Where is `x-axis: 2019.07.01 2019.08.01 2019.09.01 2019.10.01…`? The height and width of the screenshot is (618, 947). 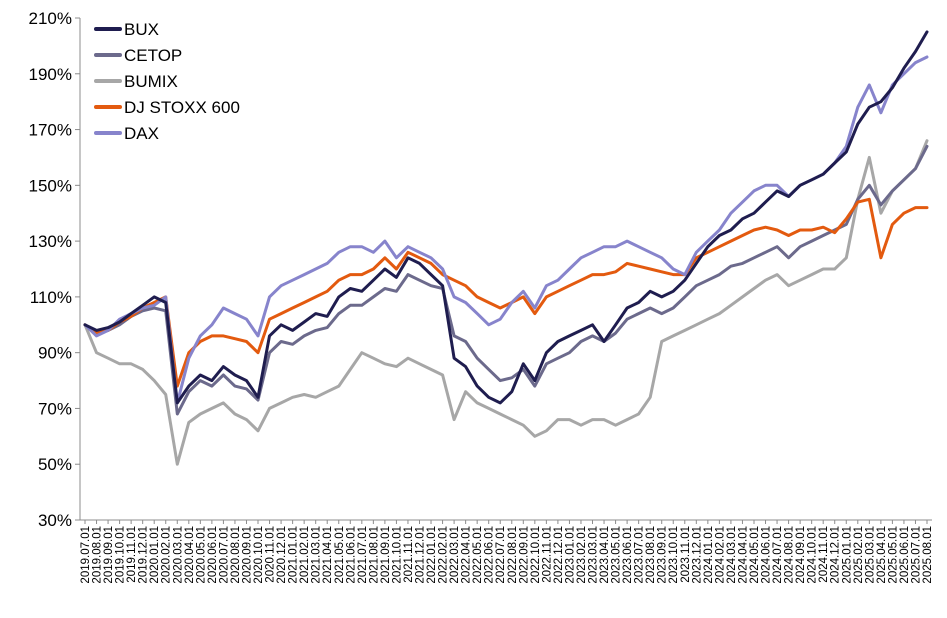
x-axis: 2019.07.01 2019.08.01 2019.09.01 2019.10.01… is located at coordinates (507, 551).